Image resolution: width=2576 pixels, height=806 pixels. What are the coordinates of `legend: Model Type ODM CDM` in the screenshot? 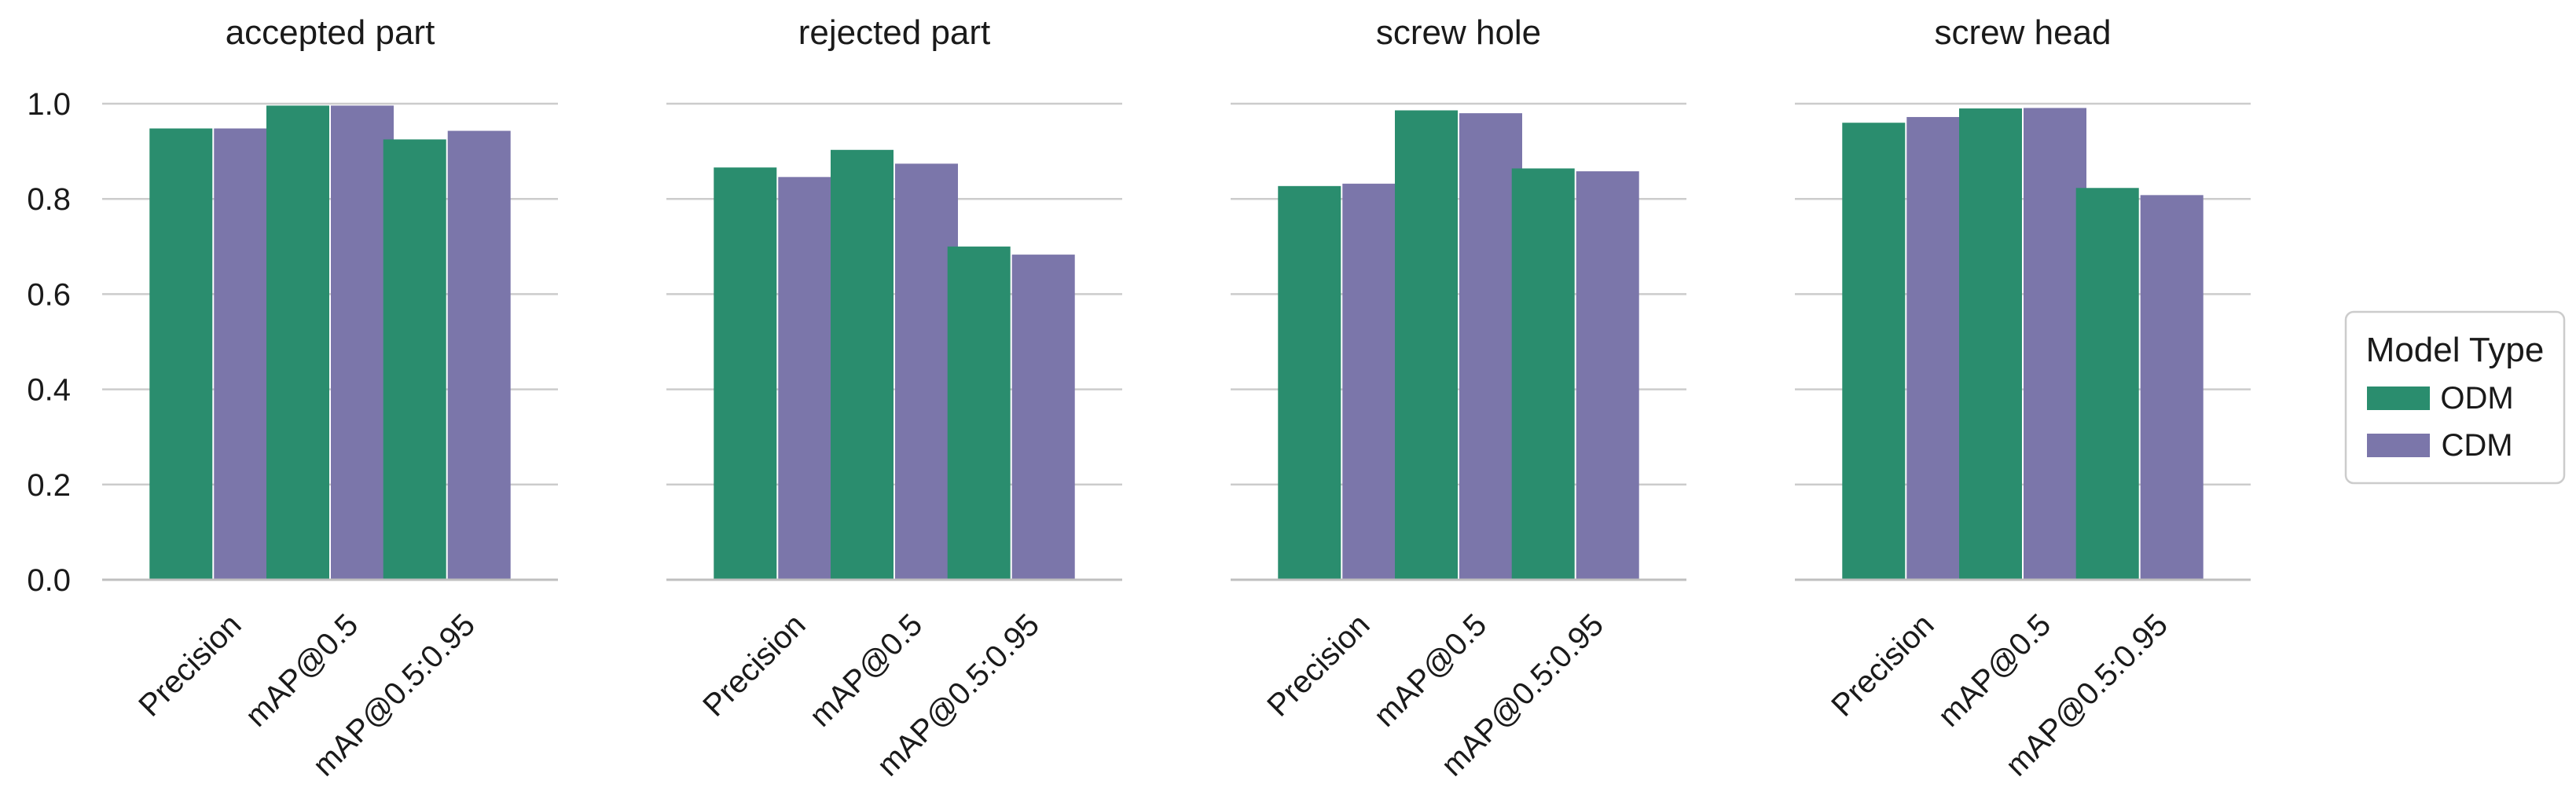 It's located at (2455, 397).